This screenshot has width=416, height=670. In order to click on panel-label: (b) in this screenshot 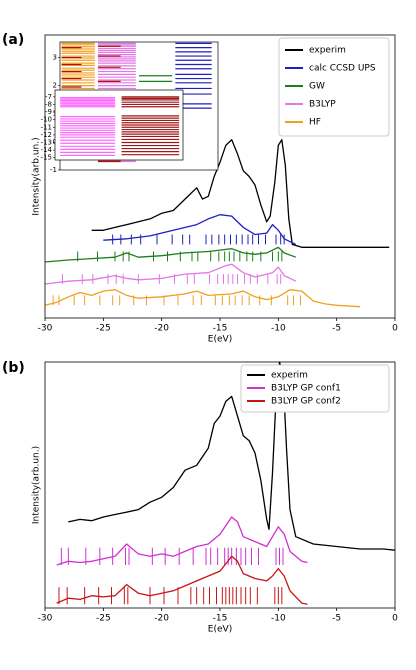, I will do `click(13, 368)`.